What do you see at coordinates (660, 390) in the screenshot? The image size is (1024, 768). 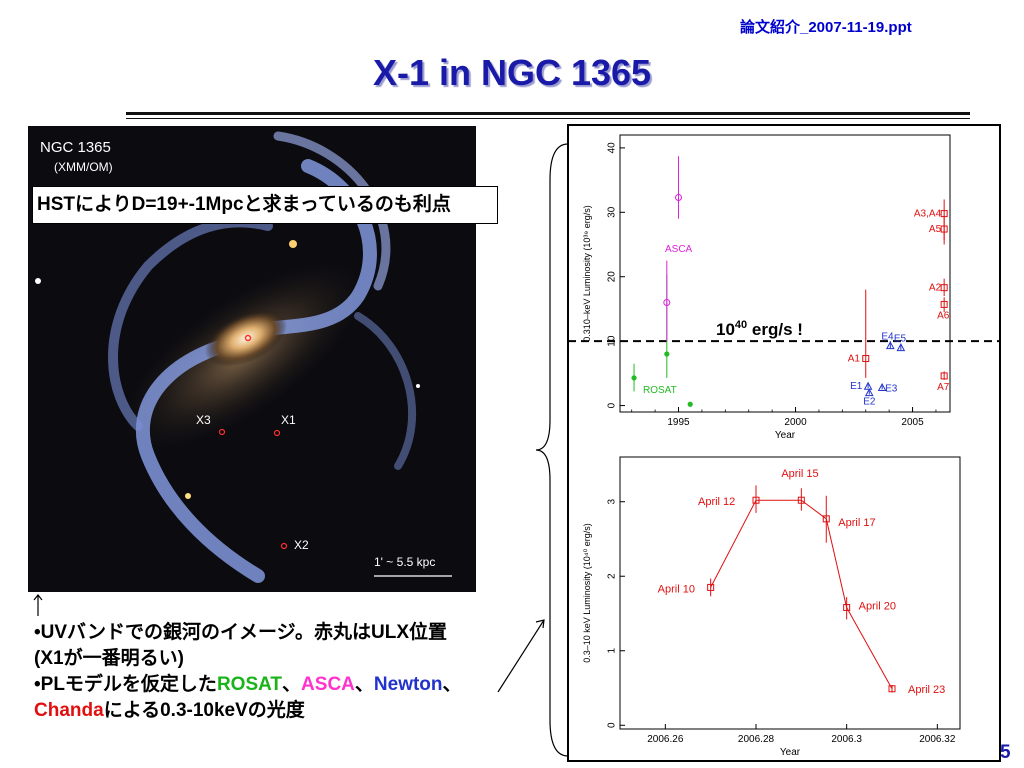 I see `chart1-series-label-0: ROSAT` at bounding box center [660, 390].